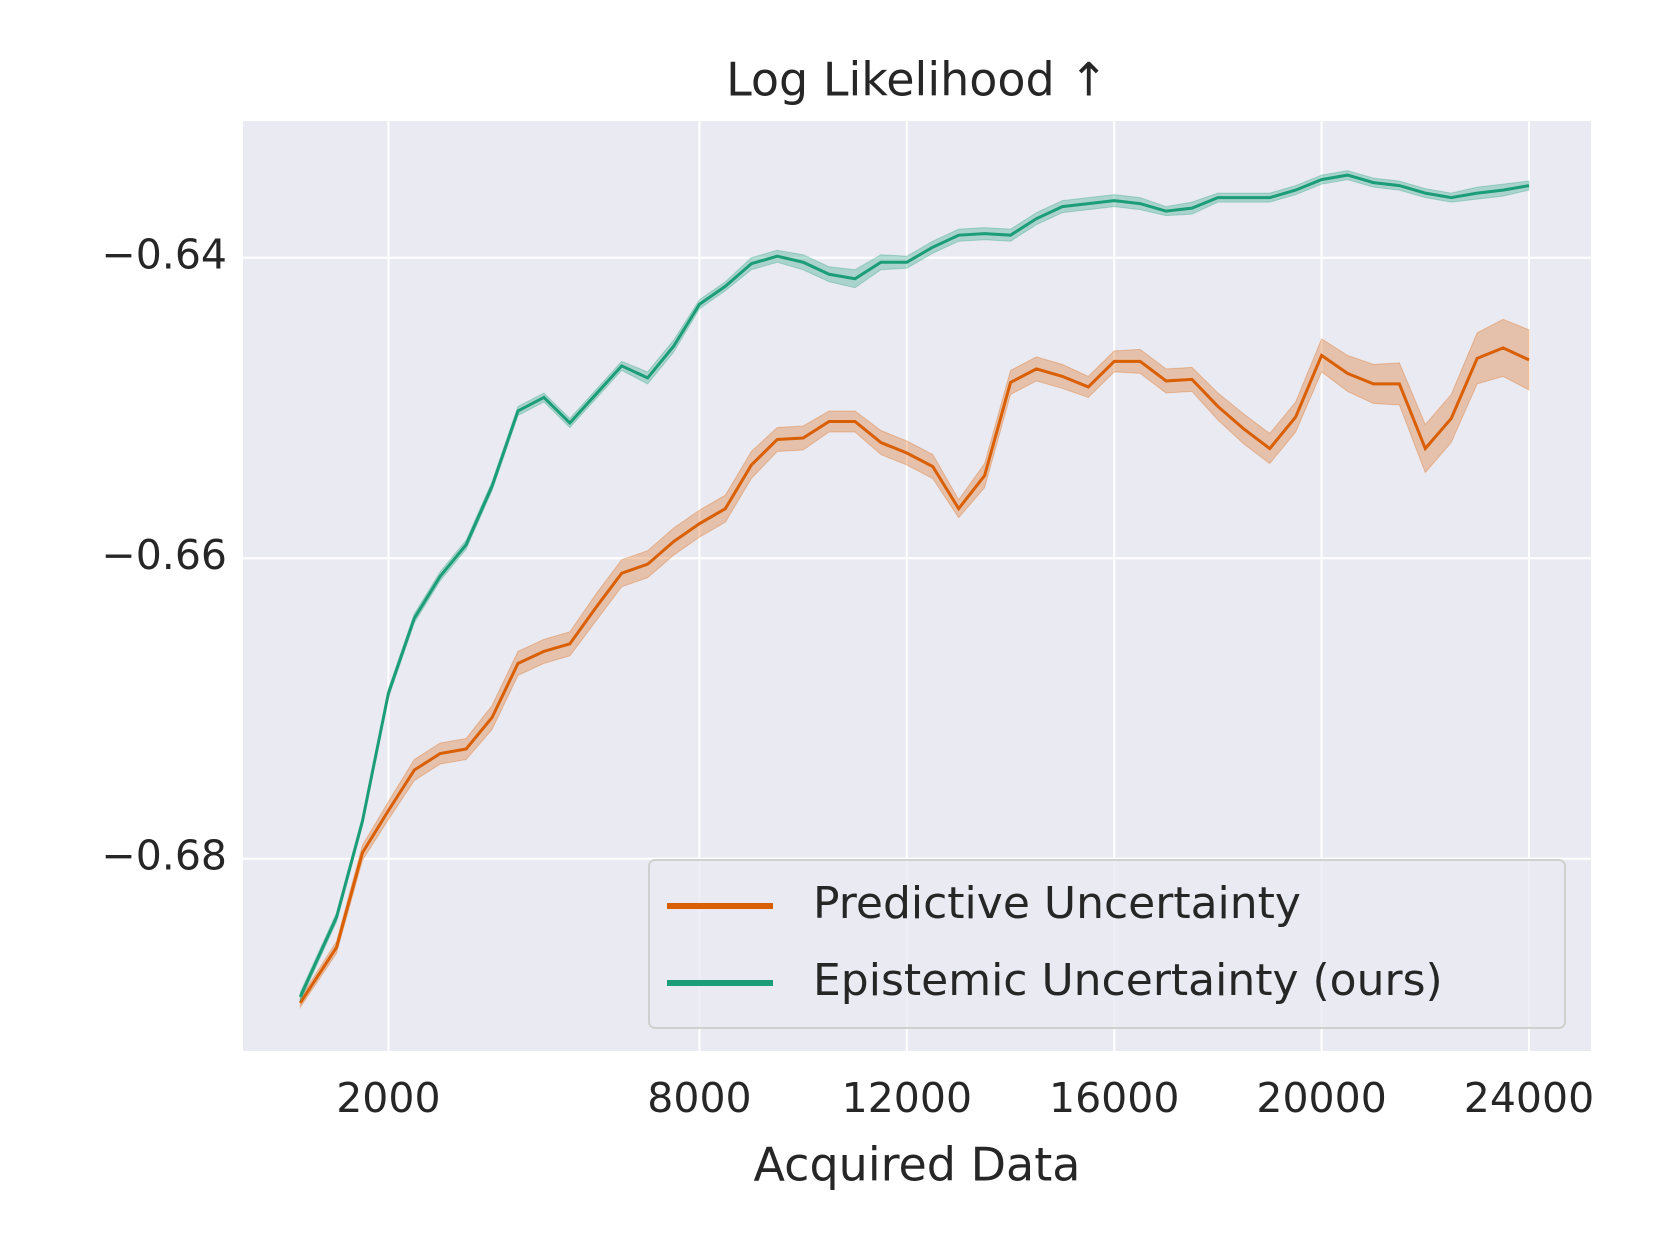 This screenshot has height=1246, width=1661. Describe the element at coordinates (917, 80) in the screenshot. I see `chart-title: Log Likelihood ↑` at that location.